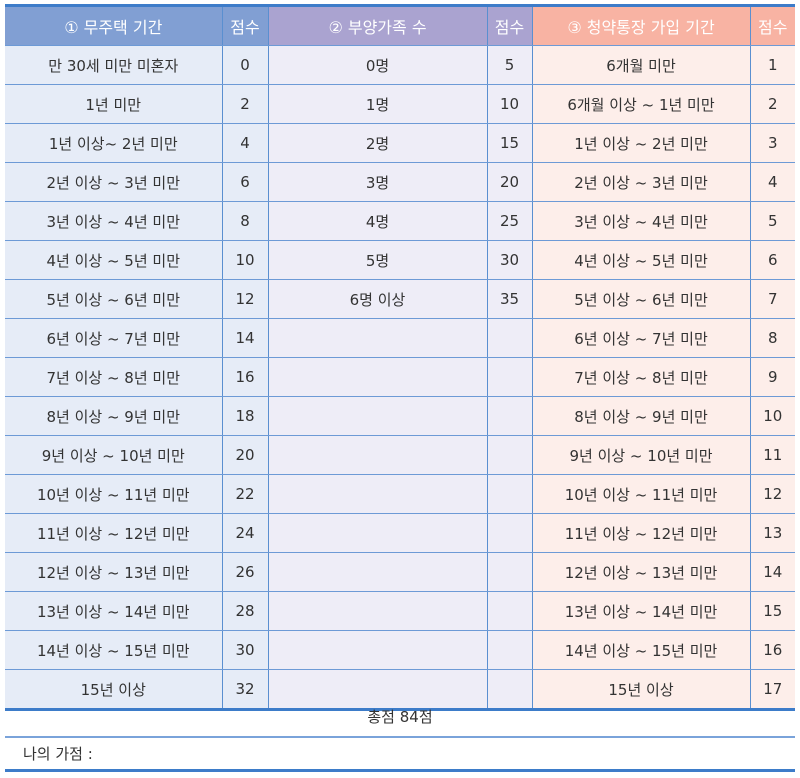 The image size is (800, 778). What do you see at coordinates (641, 690) in the screenshot?
I see `subscription-period-cell: 15년 이상` at bounding box center [641, 690].